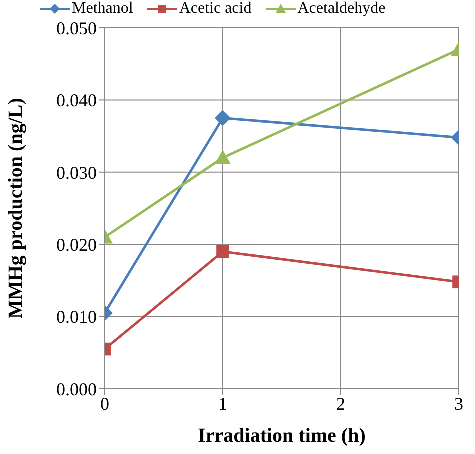 Image resolution: width=475 pixels, height=454 pixels. What do you see at coordinates (223, 404) in the screenshot?
I see `x-tick-label: 1` at bounding box center [223, 404].